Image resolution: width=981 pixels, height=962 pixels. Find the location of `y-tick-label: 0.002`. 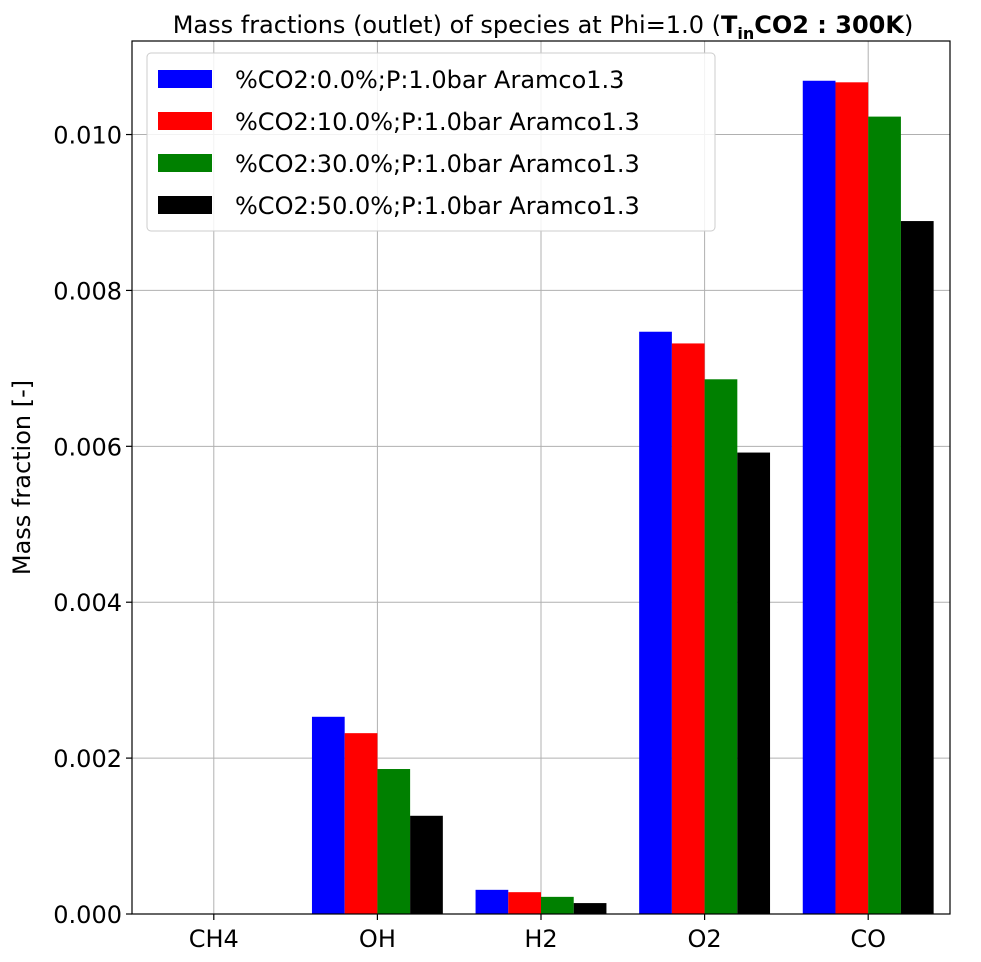

y-tick-label: 0.002 is located at coordinates (87, 759).